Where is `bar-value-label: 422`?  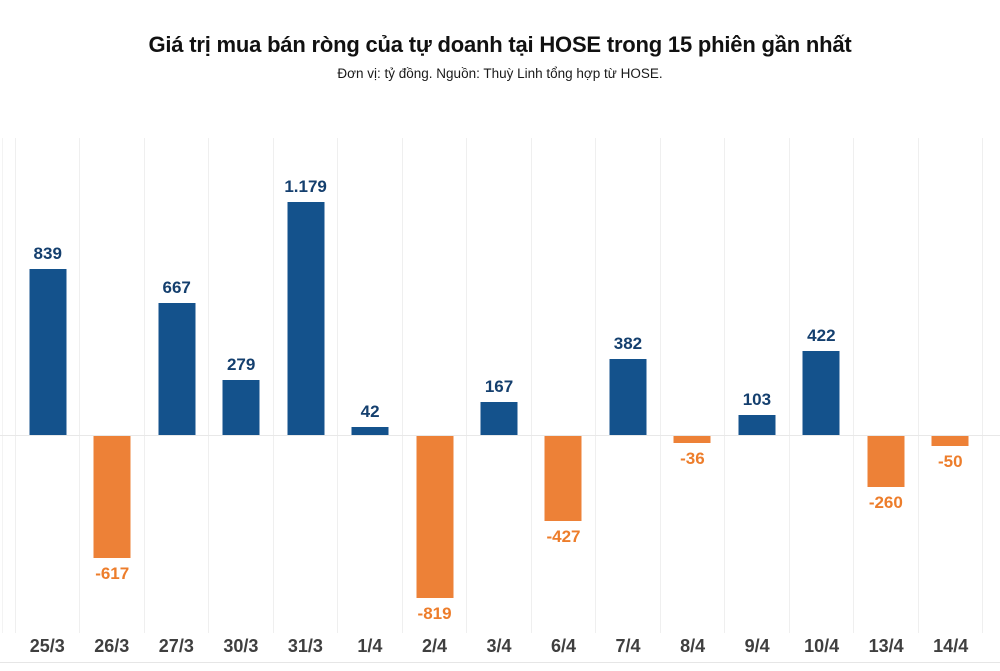 bar-value-label: 422 is located at coordinates (821, 335).